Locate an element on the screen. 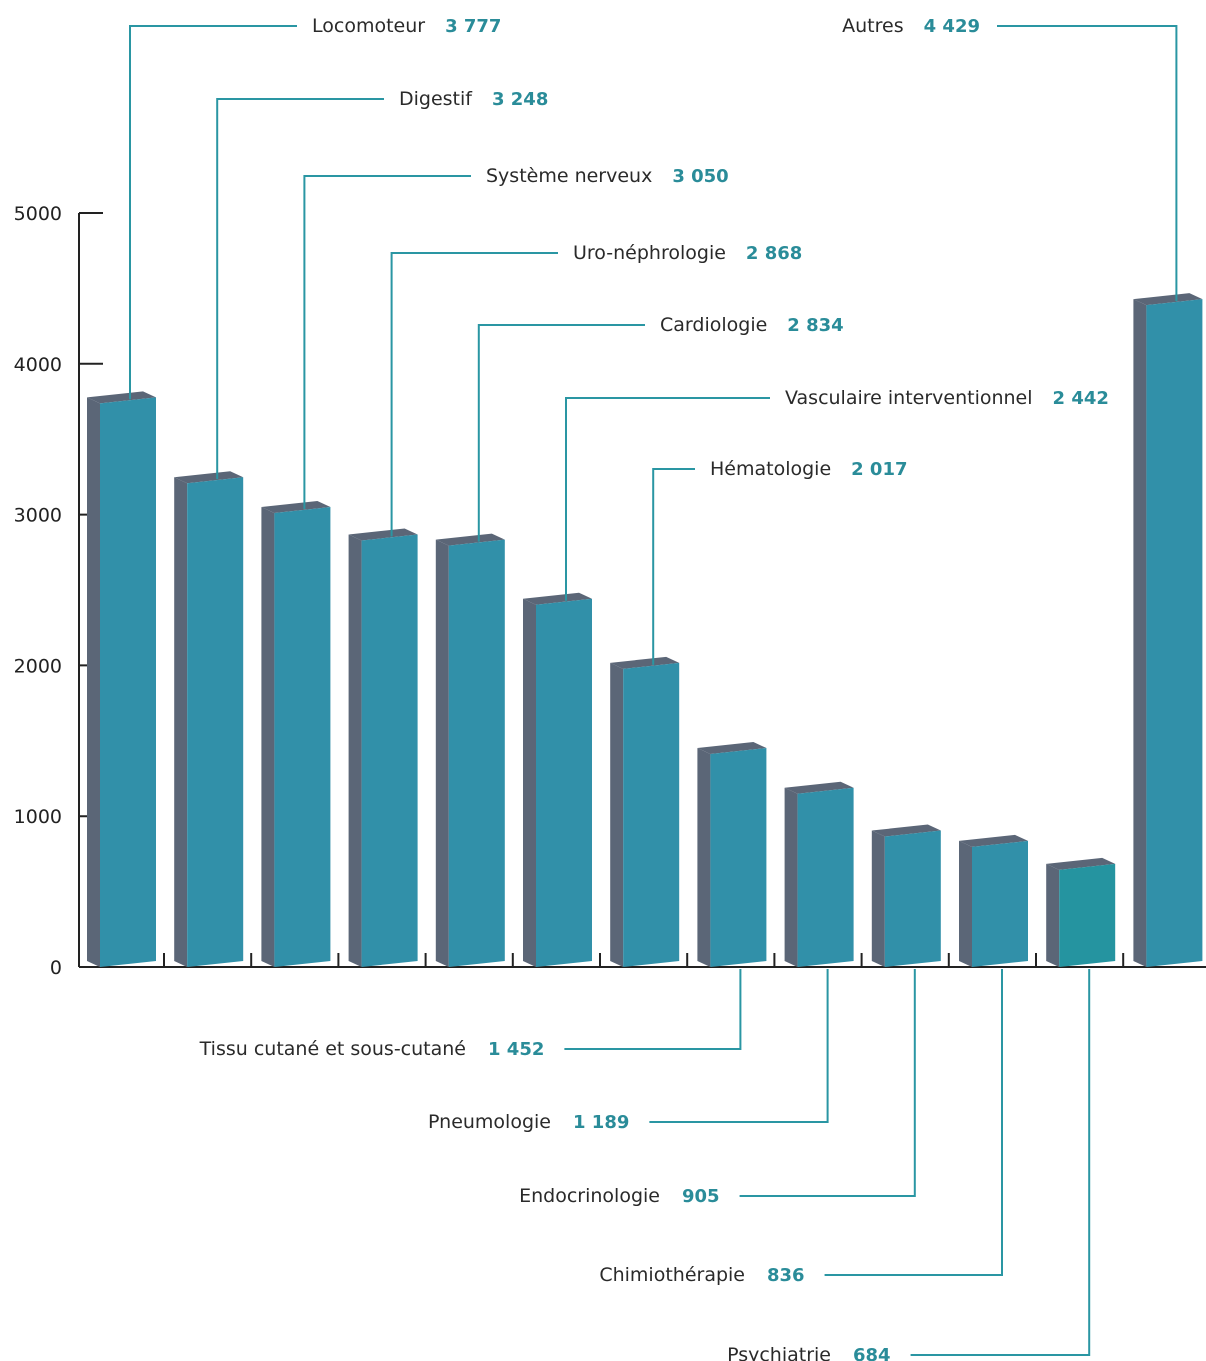 The width and height of the screenshot is (1206, 1361). category-value: 3 777 is located at coordinates (473, 26).